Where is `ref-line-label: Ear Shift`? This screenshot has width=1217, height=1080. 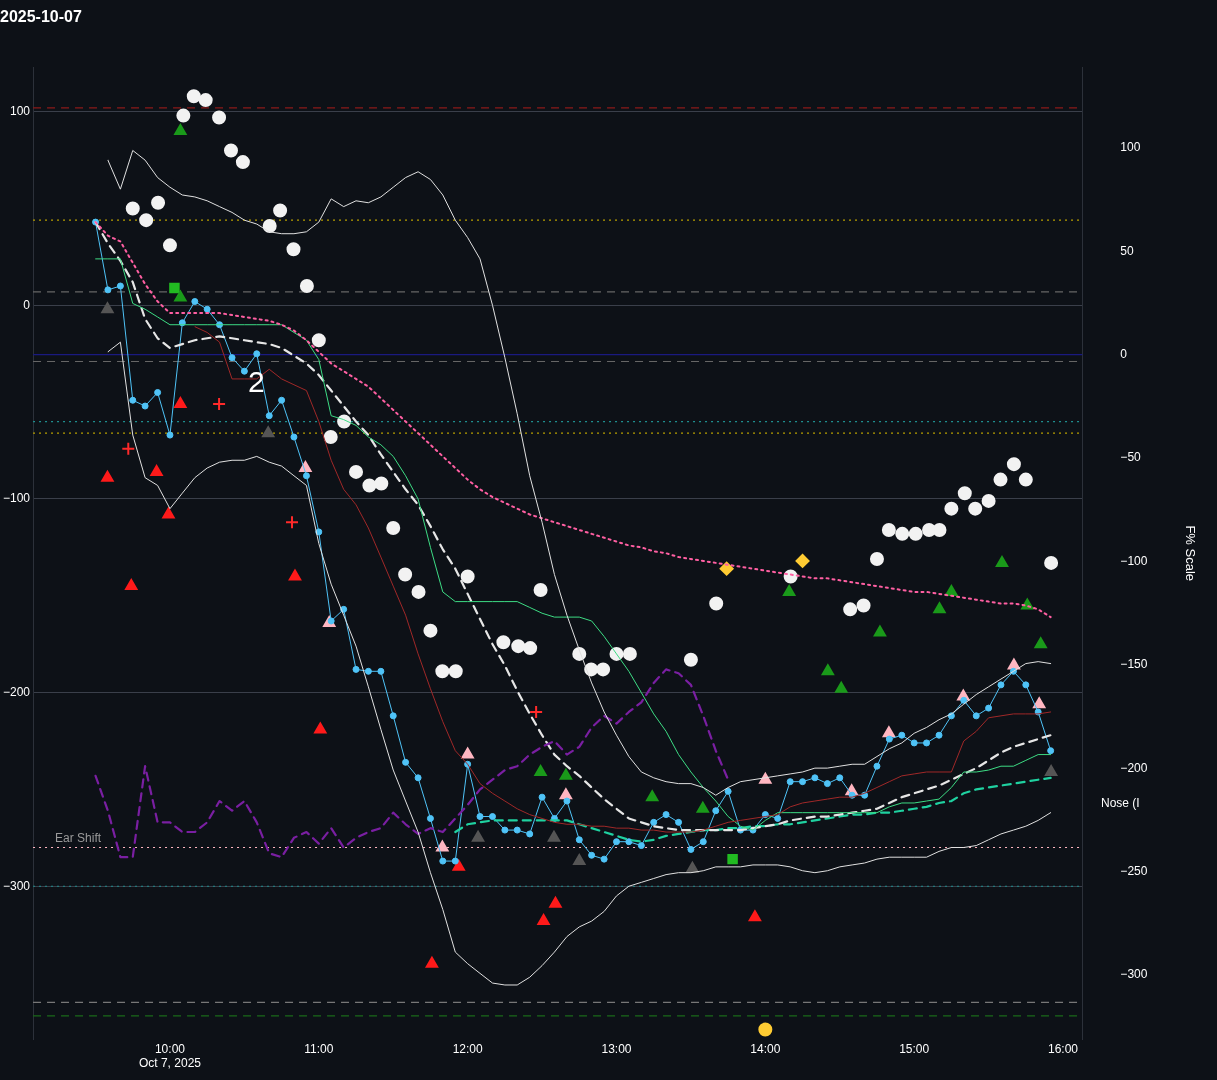
ref-line-label: Ear Shift is located at coordinates (78, 837).